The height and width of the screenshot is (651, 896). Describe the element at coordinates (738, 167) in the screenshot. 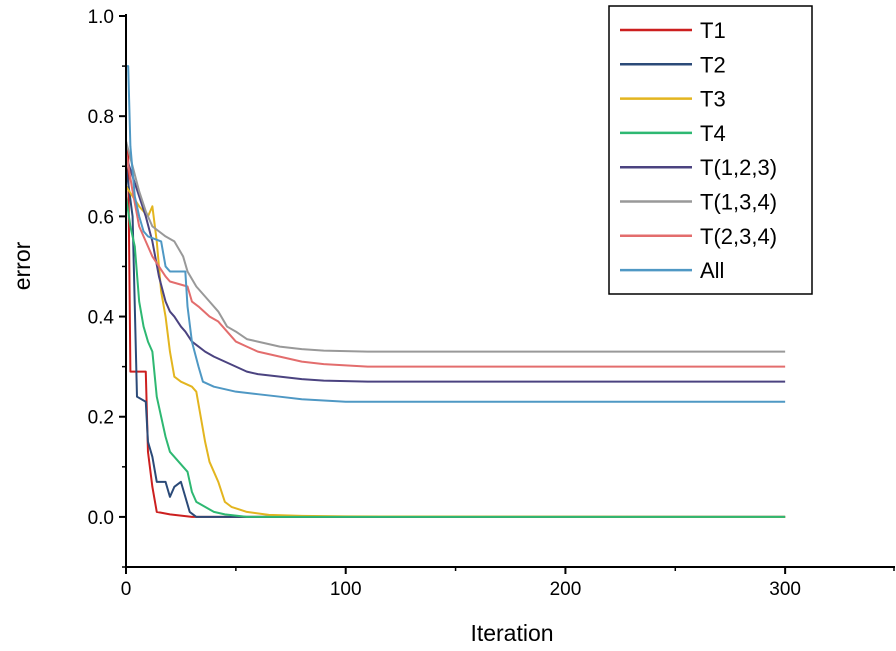

I see `legend-label-4: T(1,2,3)` at that location.